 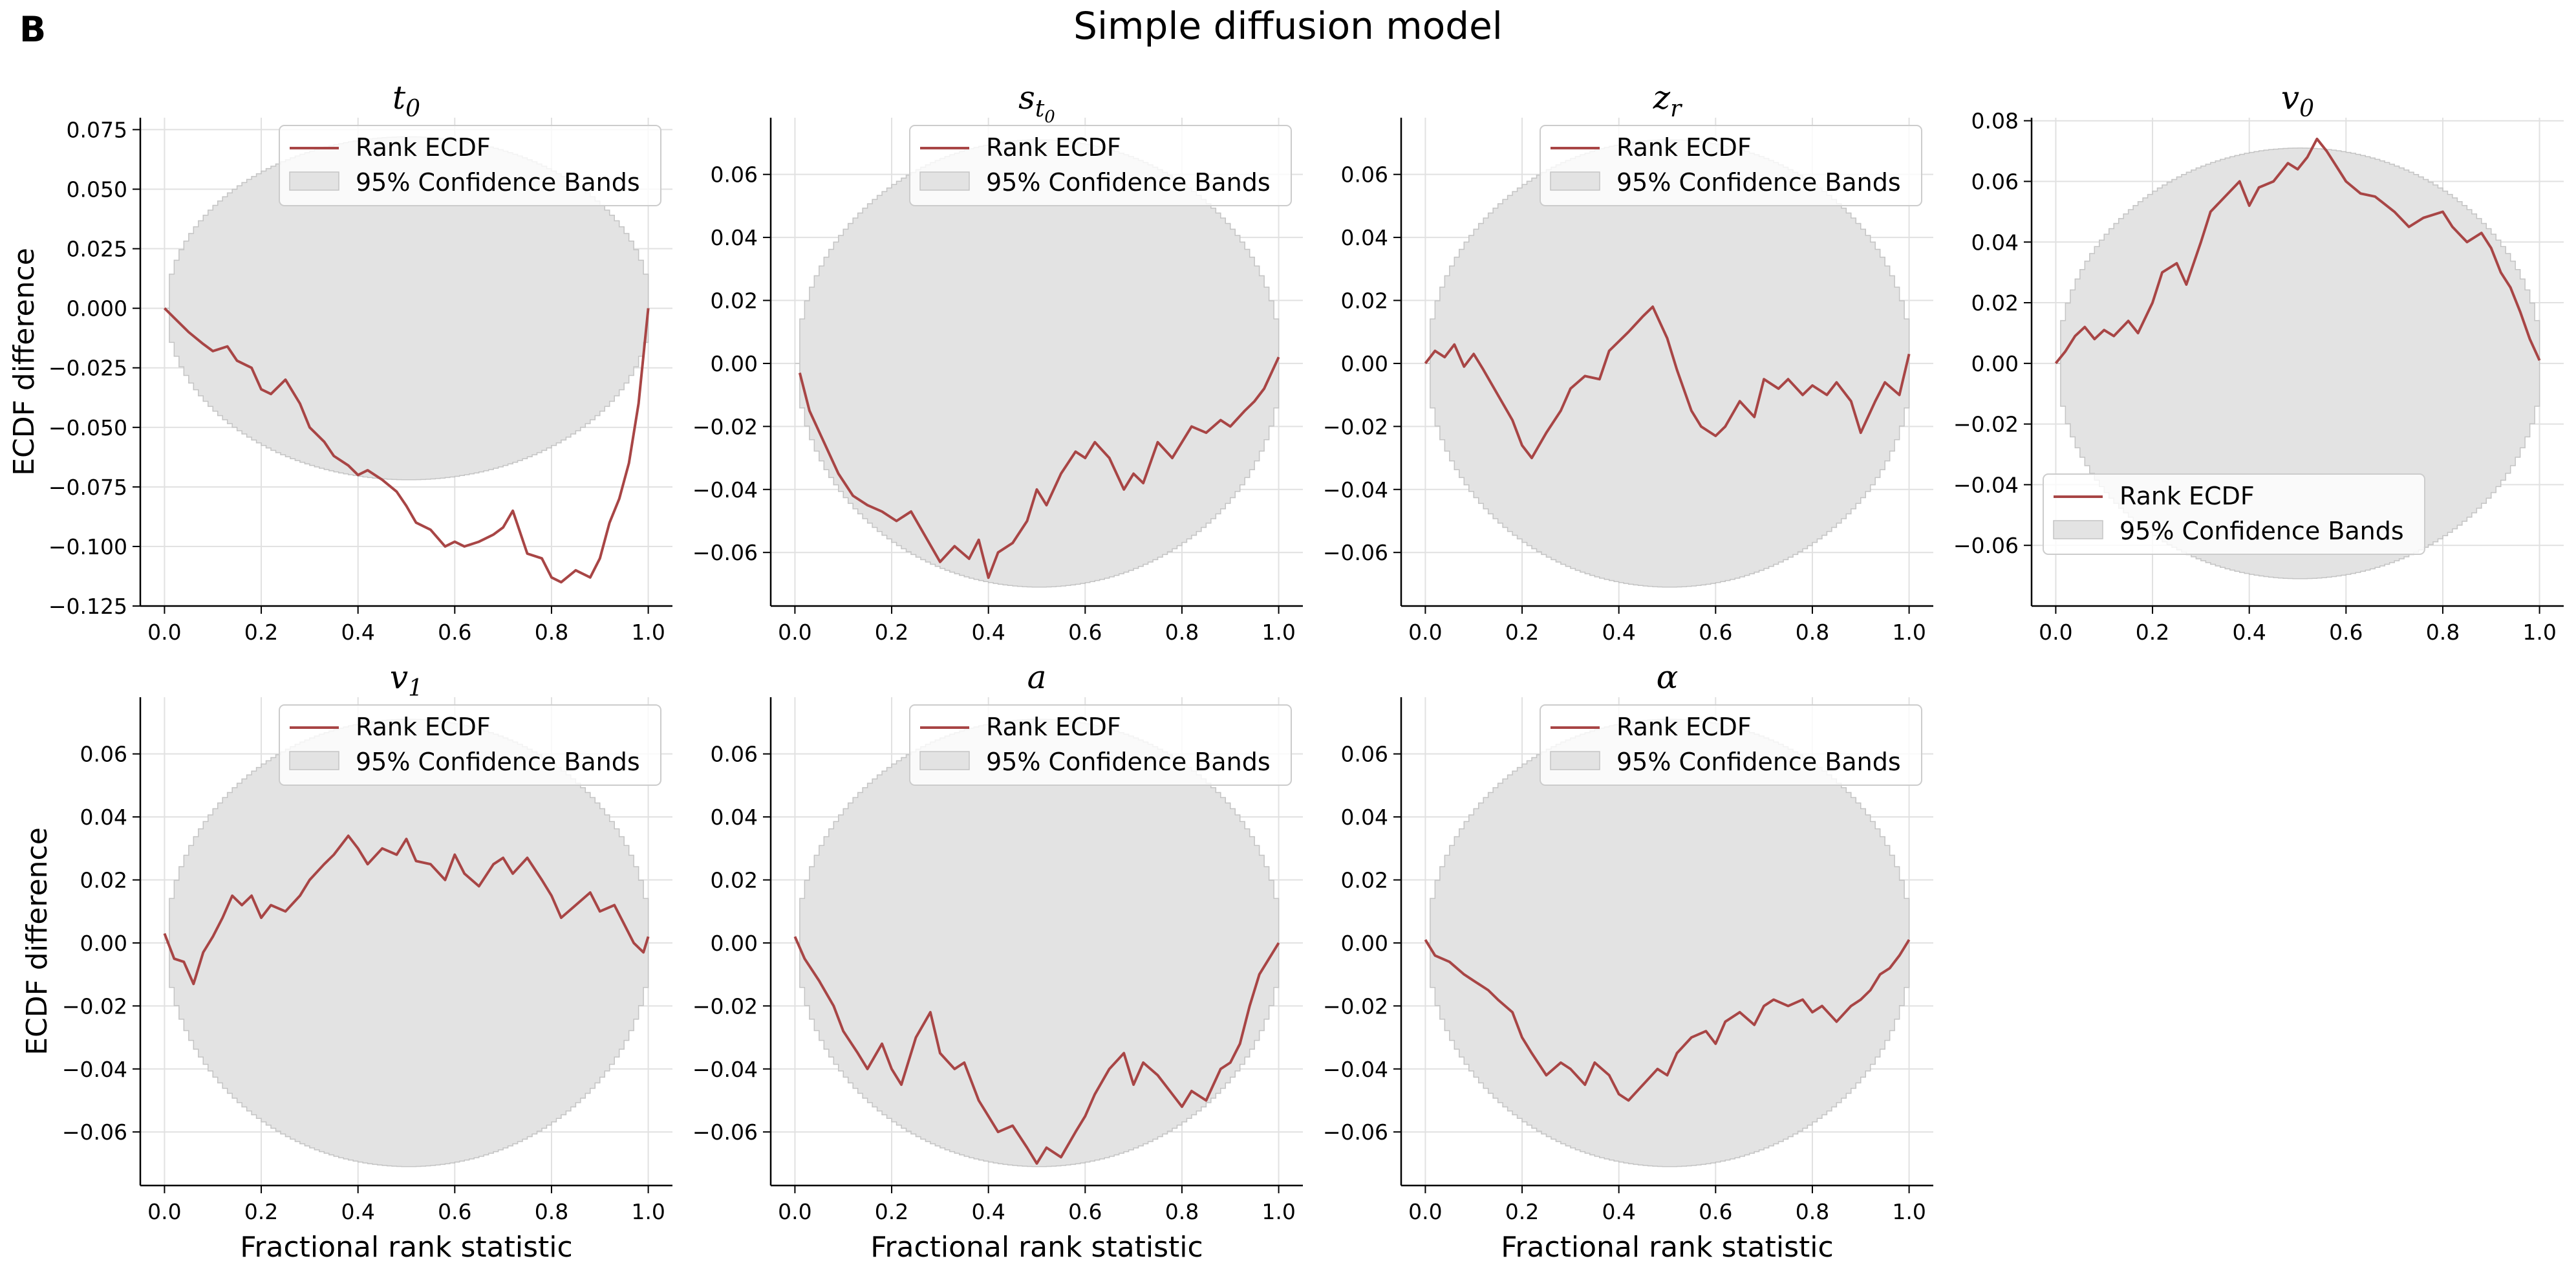 What do you see at coordinates (87, 546) in the screenshot?
I see `y-tick-label: −0.100` at bounding box center [87, 546].